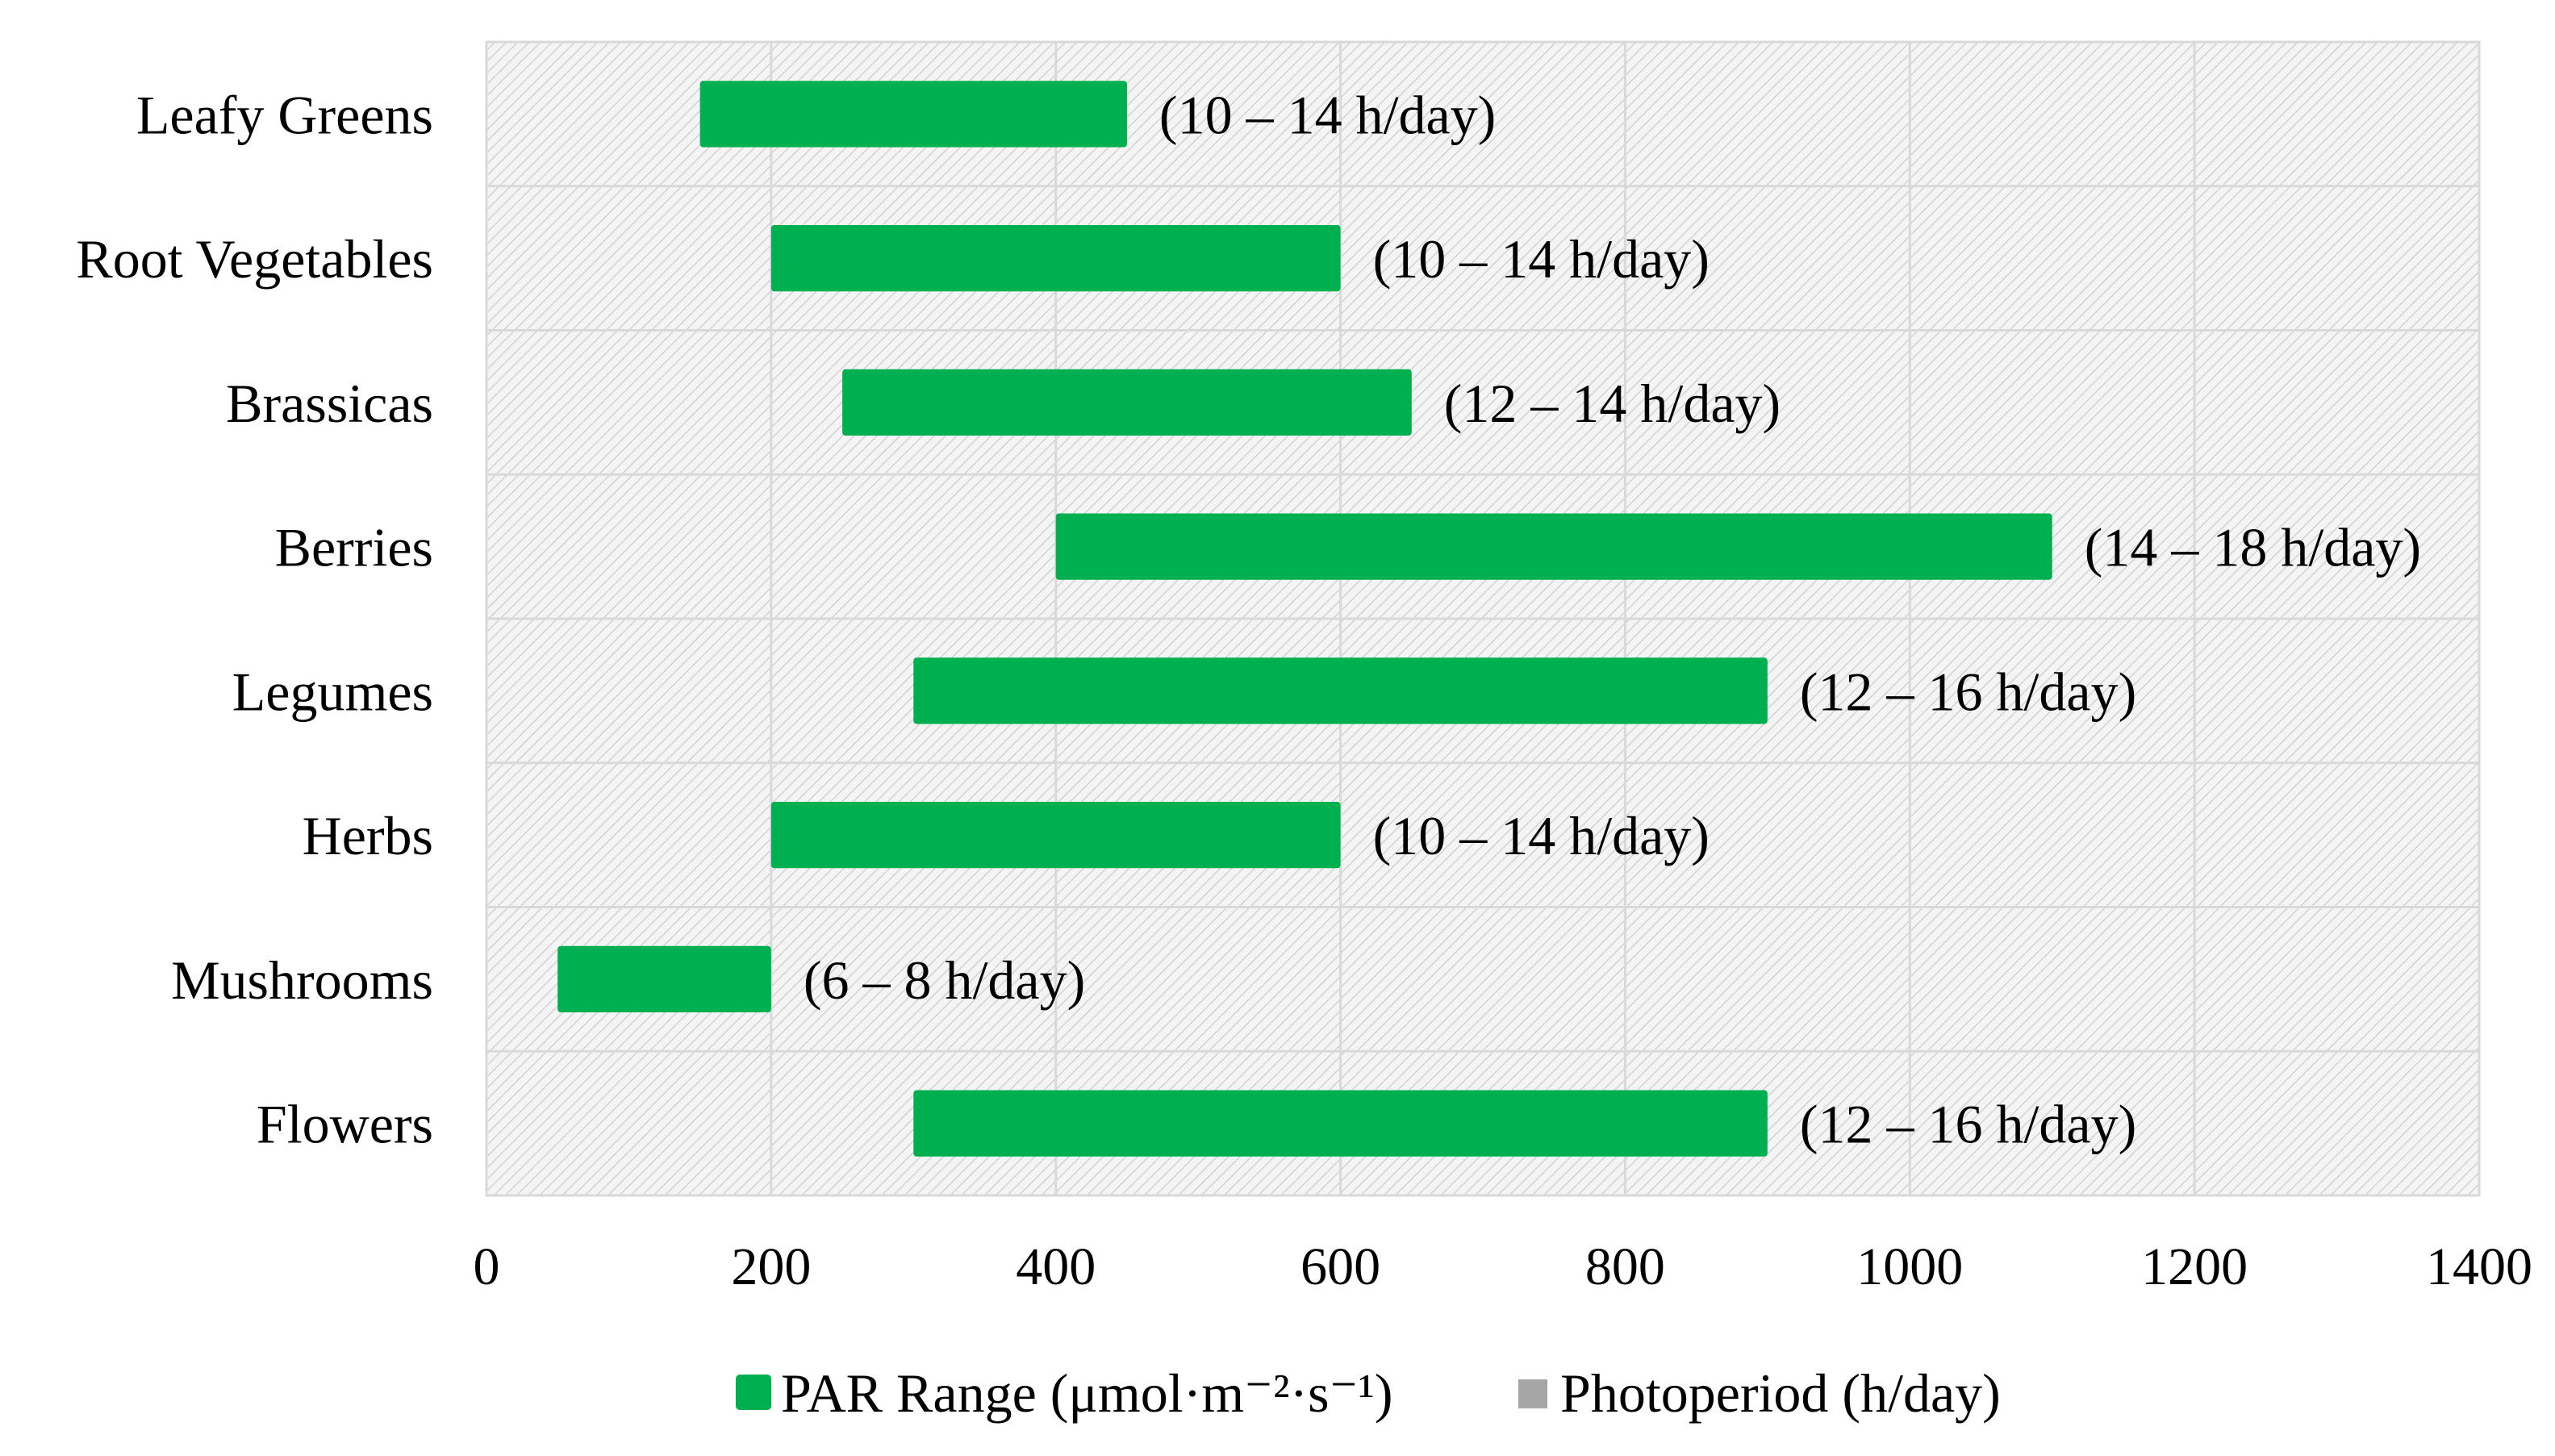 This screenshot has height=1456, width=2555. Describe the element at coordinates (2253, 547) in the screenshot. I see `photoperiod-label: (14 – 18 h/day)` at that location.